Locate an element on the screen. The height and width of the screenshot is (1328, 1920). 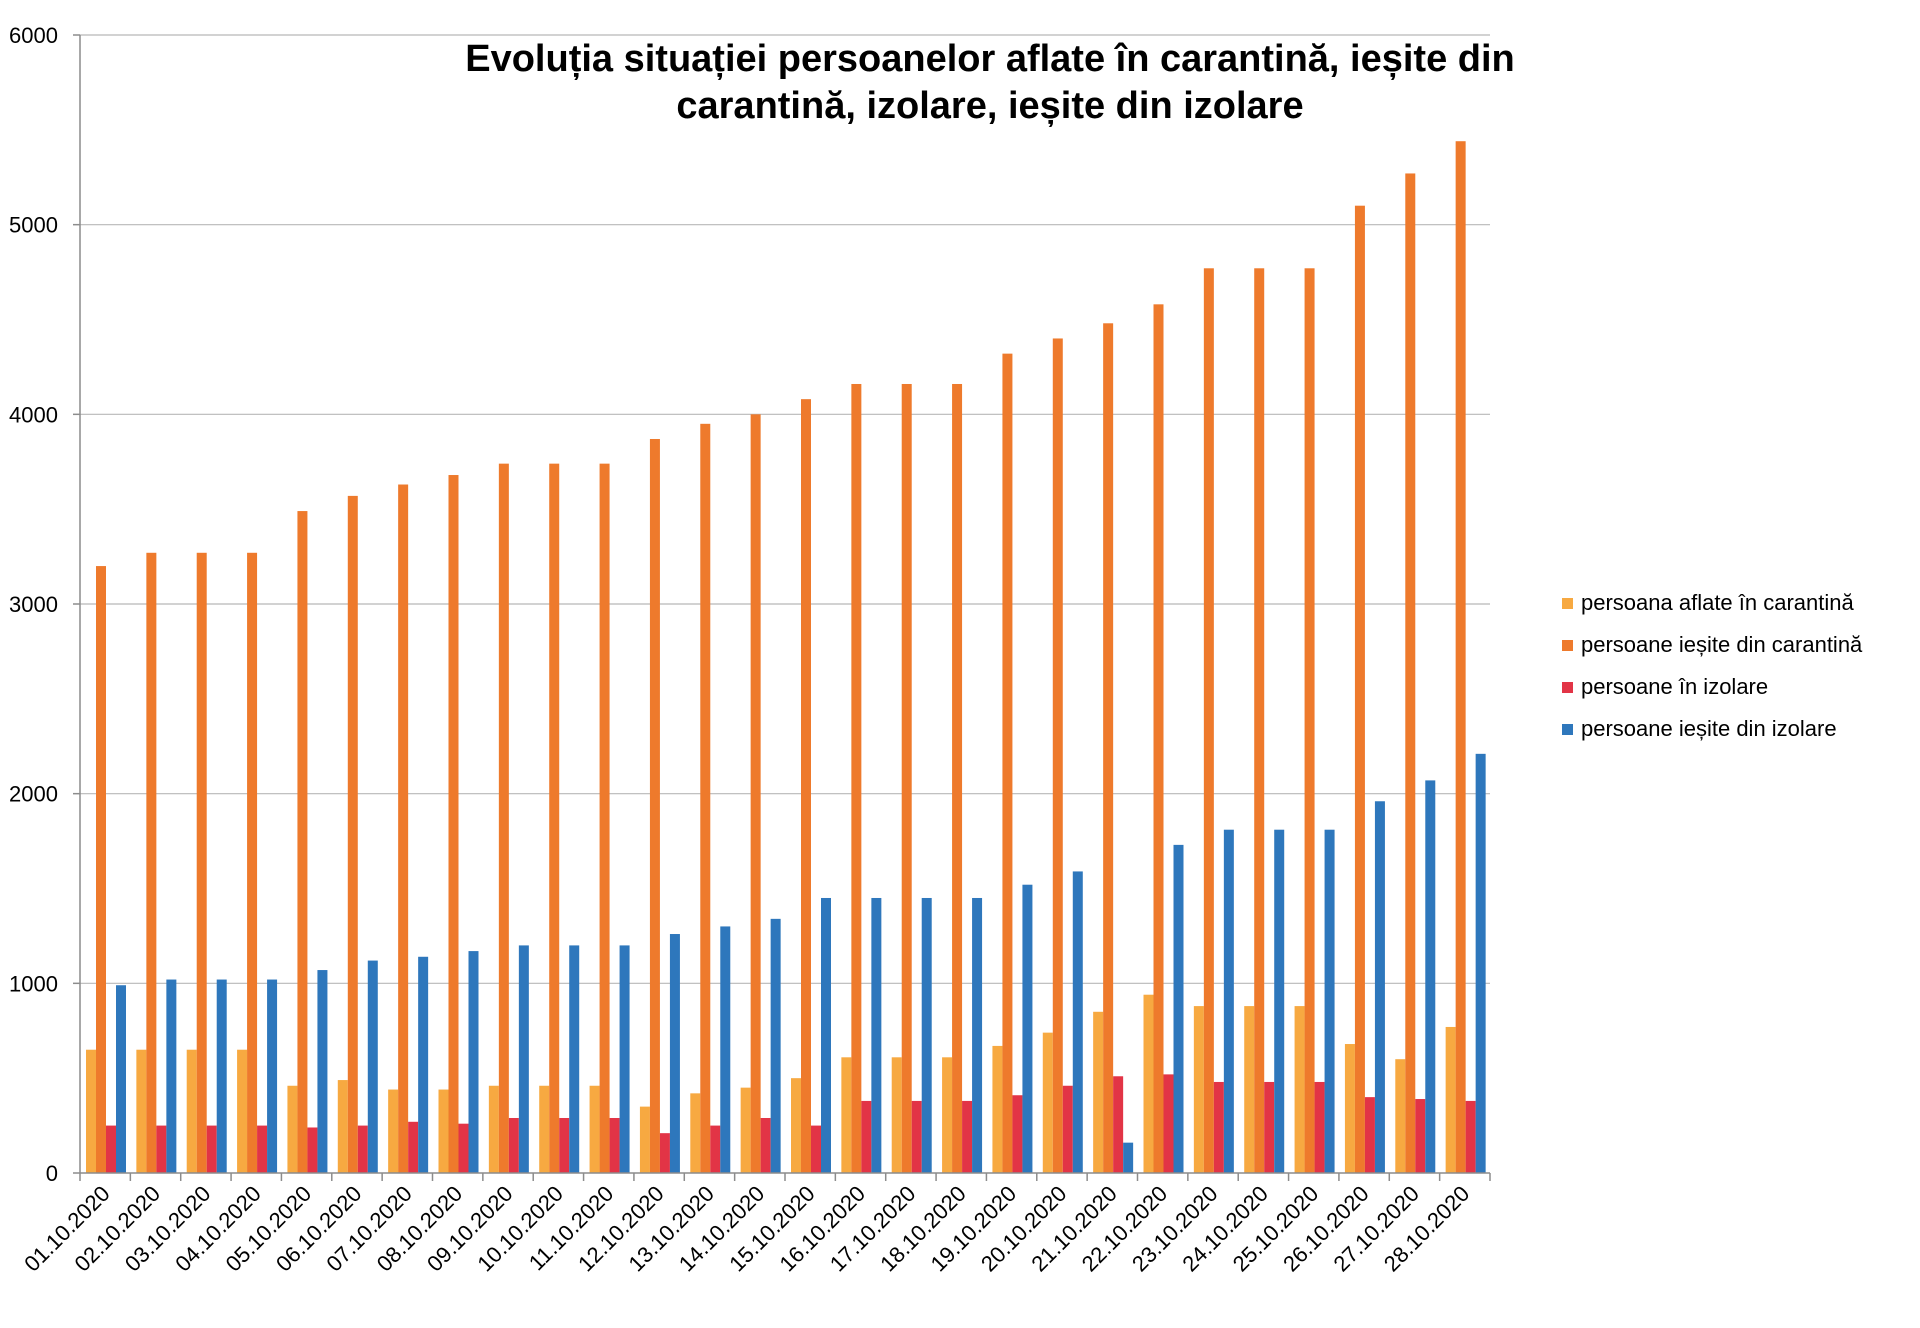
y-tick-label: 6000 is located at coordinates (33, 35).